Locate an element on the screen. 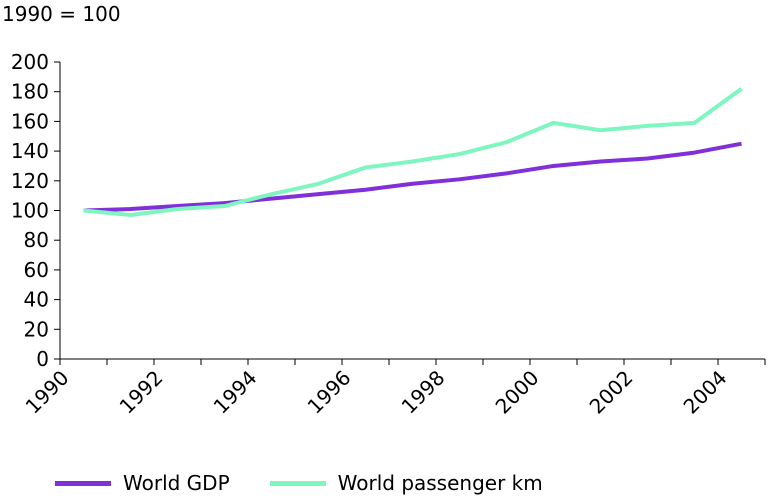 The image size is (768, 498). x-tick-label: 2004 is located at coordinates (705, 392).